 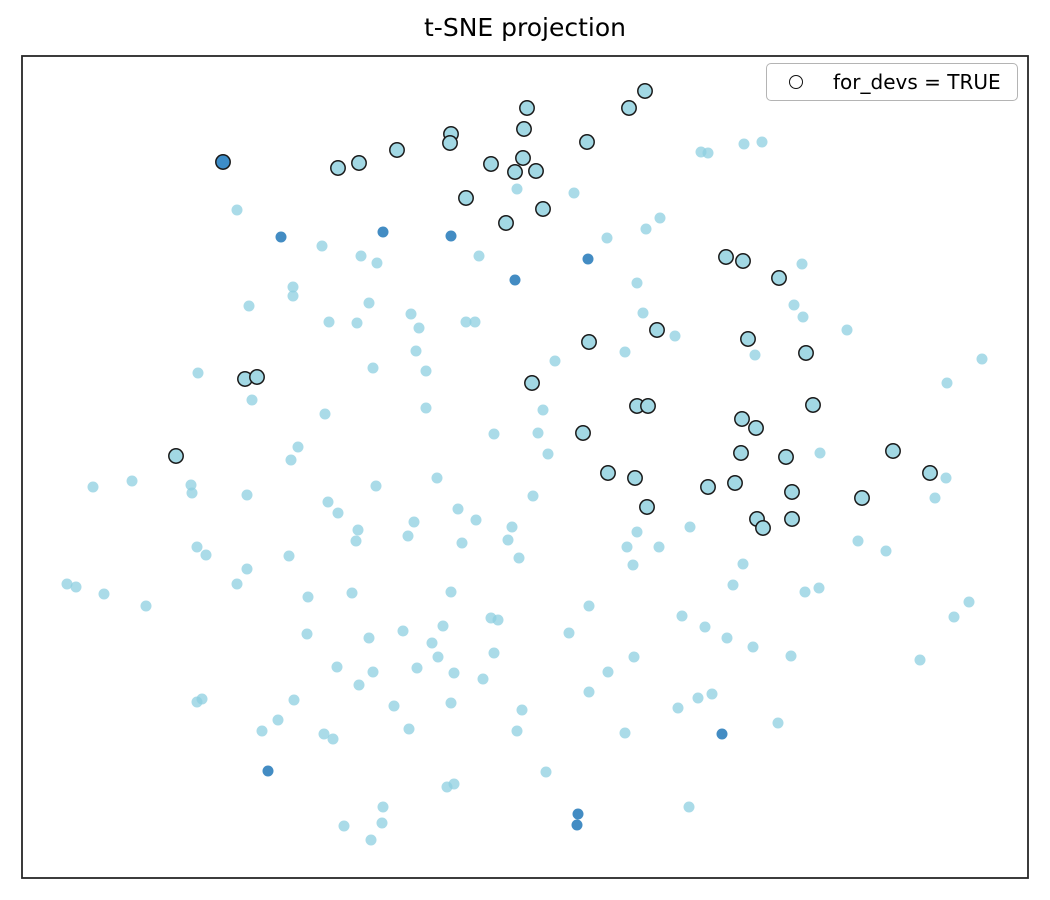 I want to click on legend: for_devs = TRUE, so click(x=892, y=82).